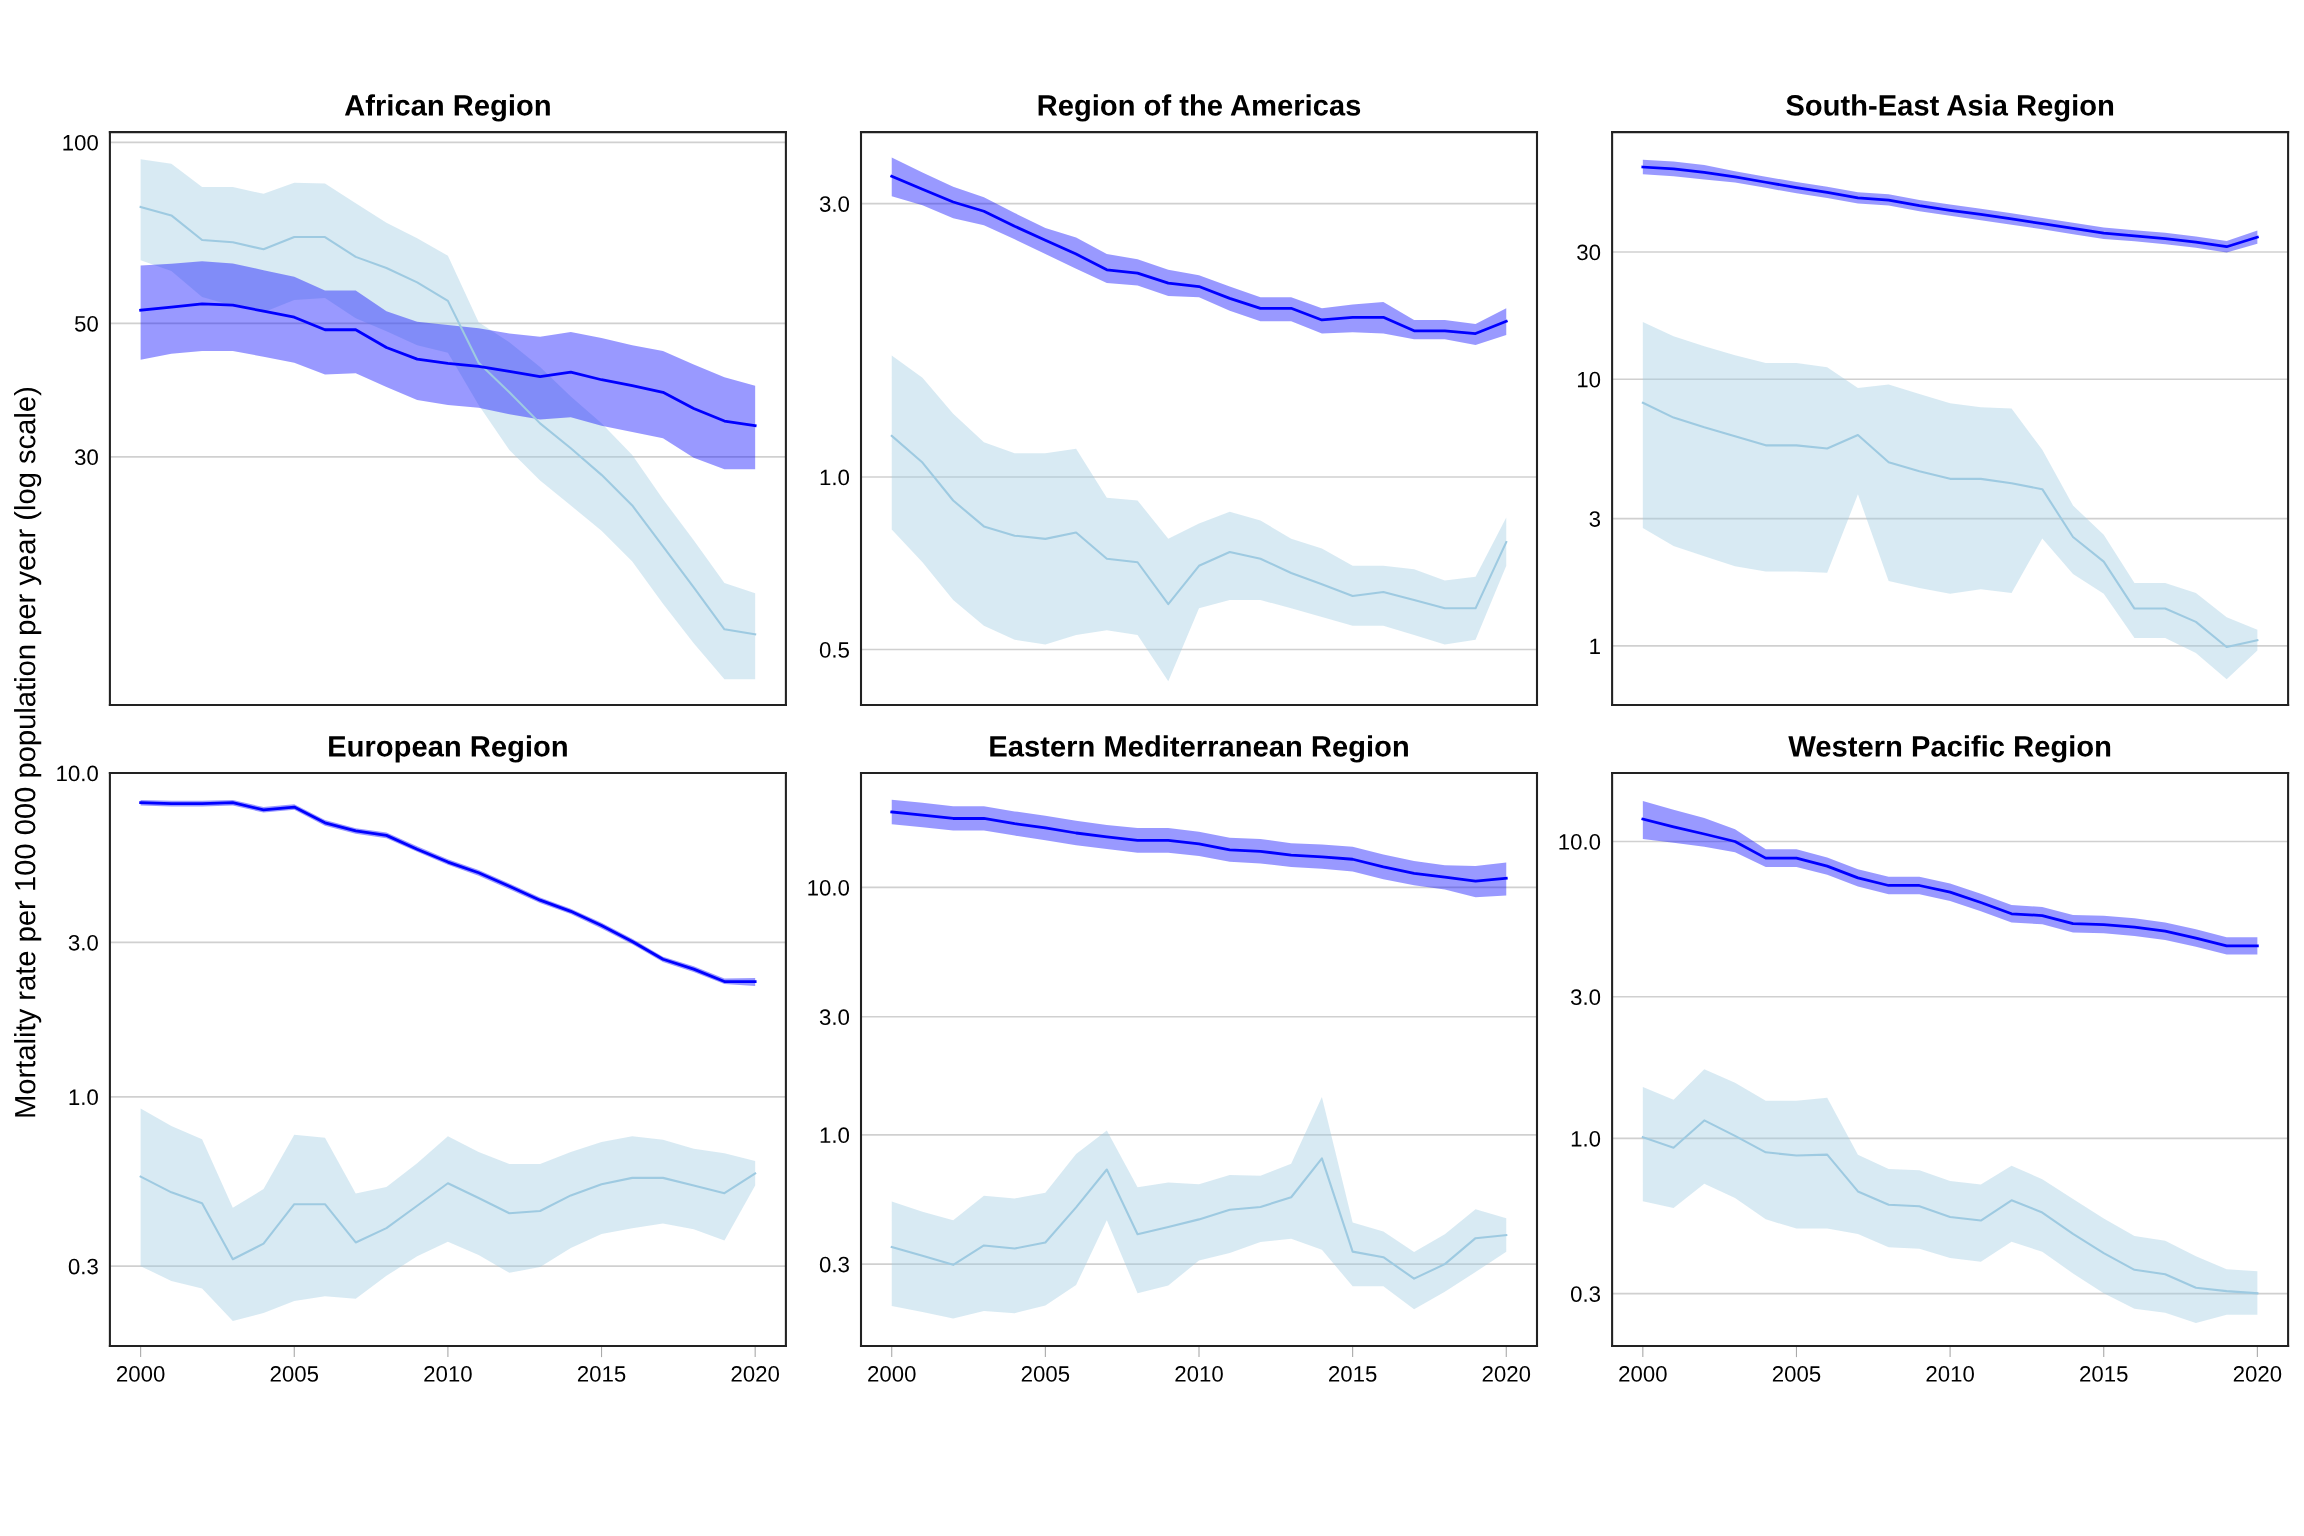 The image size is (2304, 1536). What do you see at coordinates (1949, 749) in the screenshot?
I see `chart-title: Western Pacific Region` at bounding box center [1949, 749].